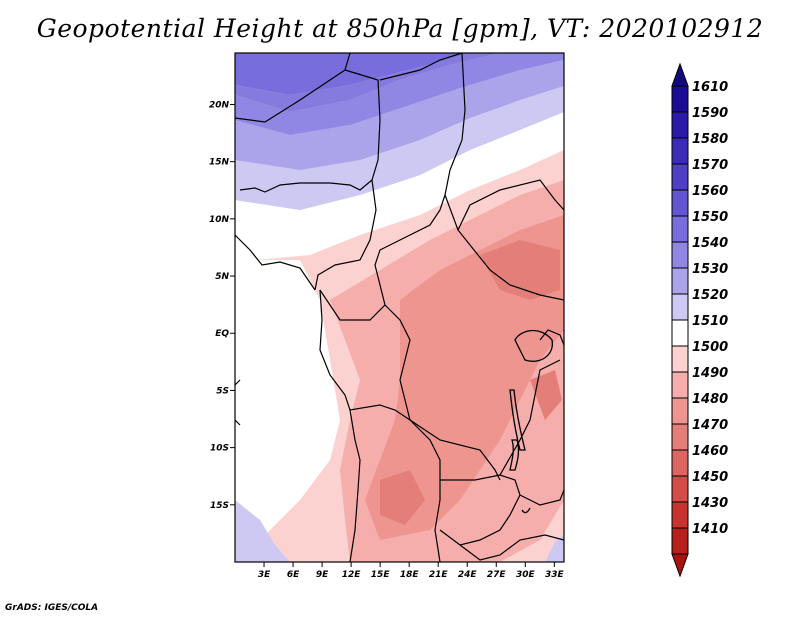  What do you see at coordinates (439, 575) in the screenshot?
I see `lon-tick-label: 21E` at bounding box center [439, 575].